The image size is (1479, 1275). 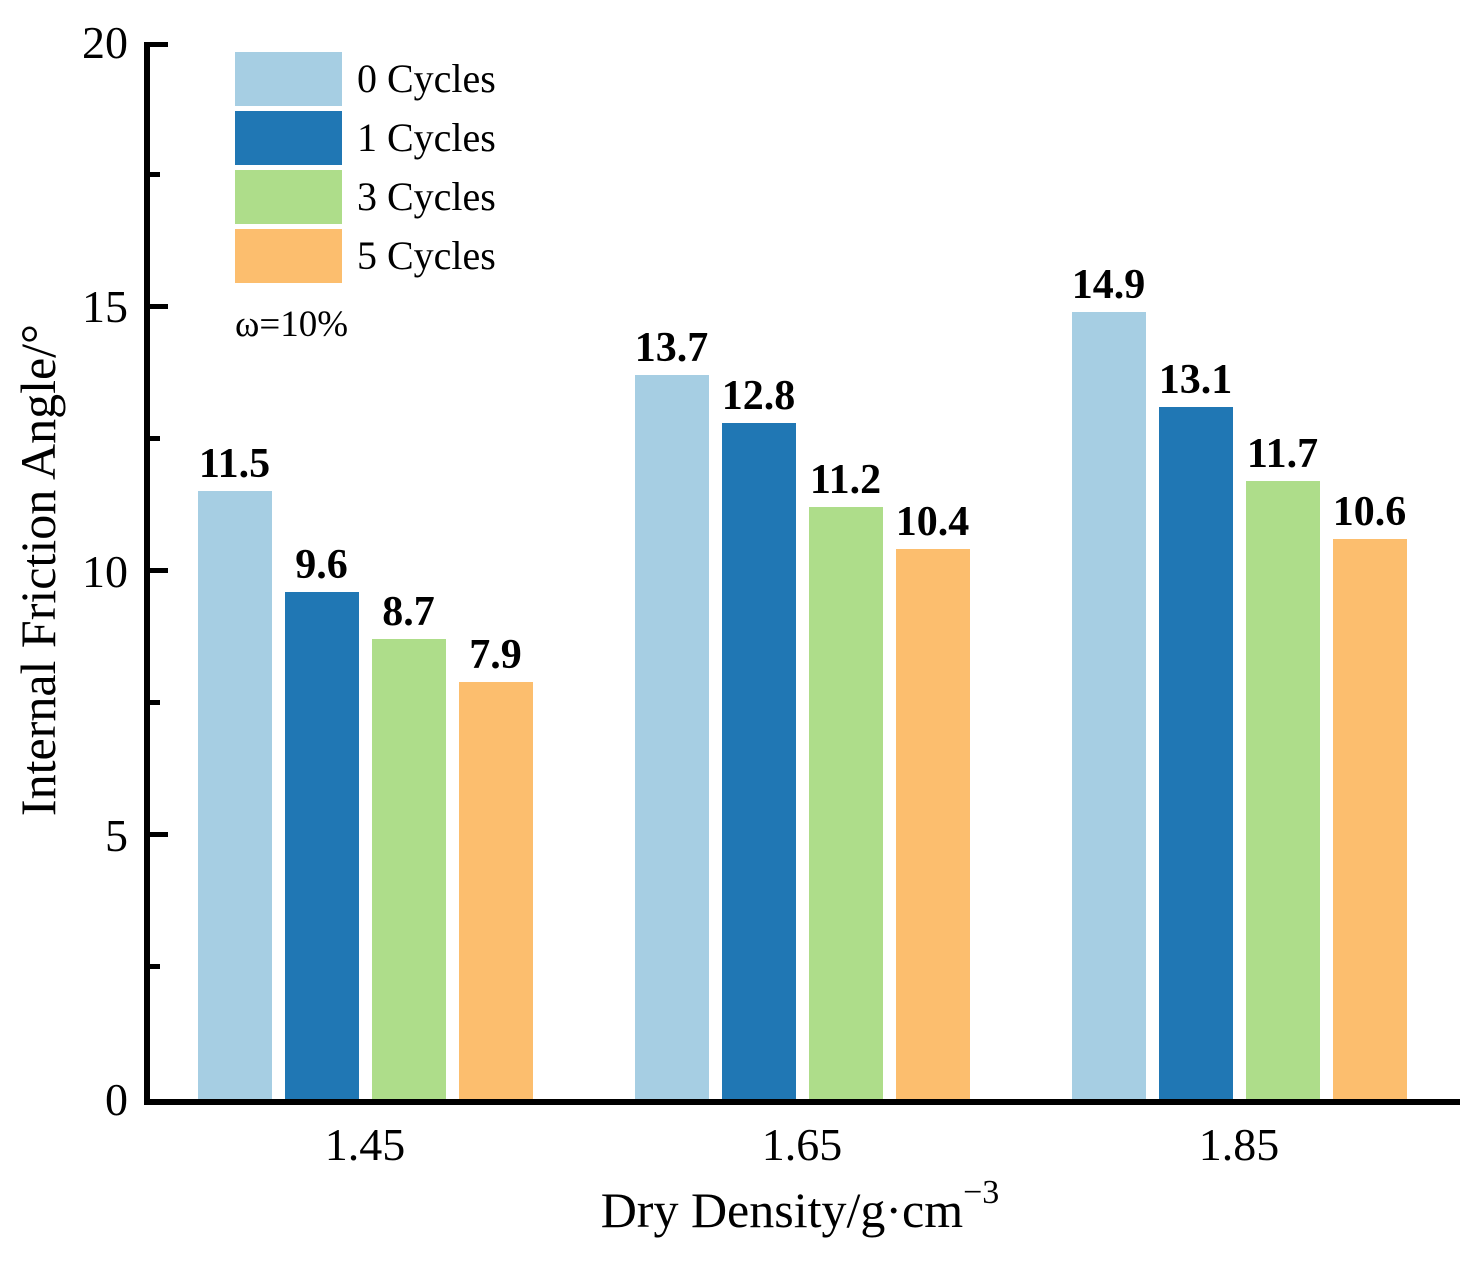 I want to click on legend-item: 1 Cycles, so click(x=365, y=138).